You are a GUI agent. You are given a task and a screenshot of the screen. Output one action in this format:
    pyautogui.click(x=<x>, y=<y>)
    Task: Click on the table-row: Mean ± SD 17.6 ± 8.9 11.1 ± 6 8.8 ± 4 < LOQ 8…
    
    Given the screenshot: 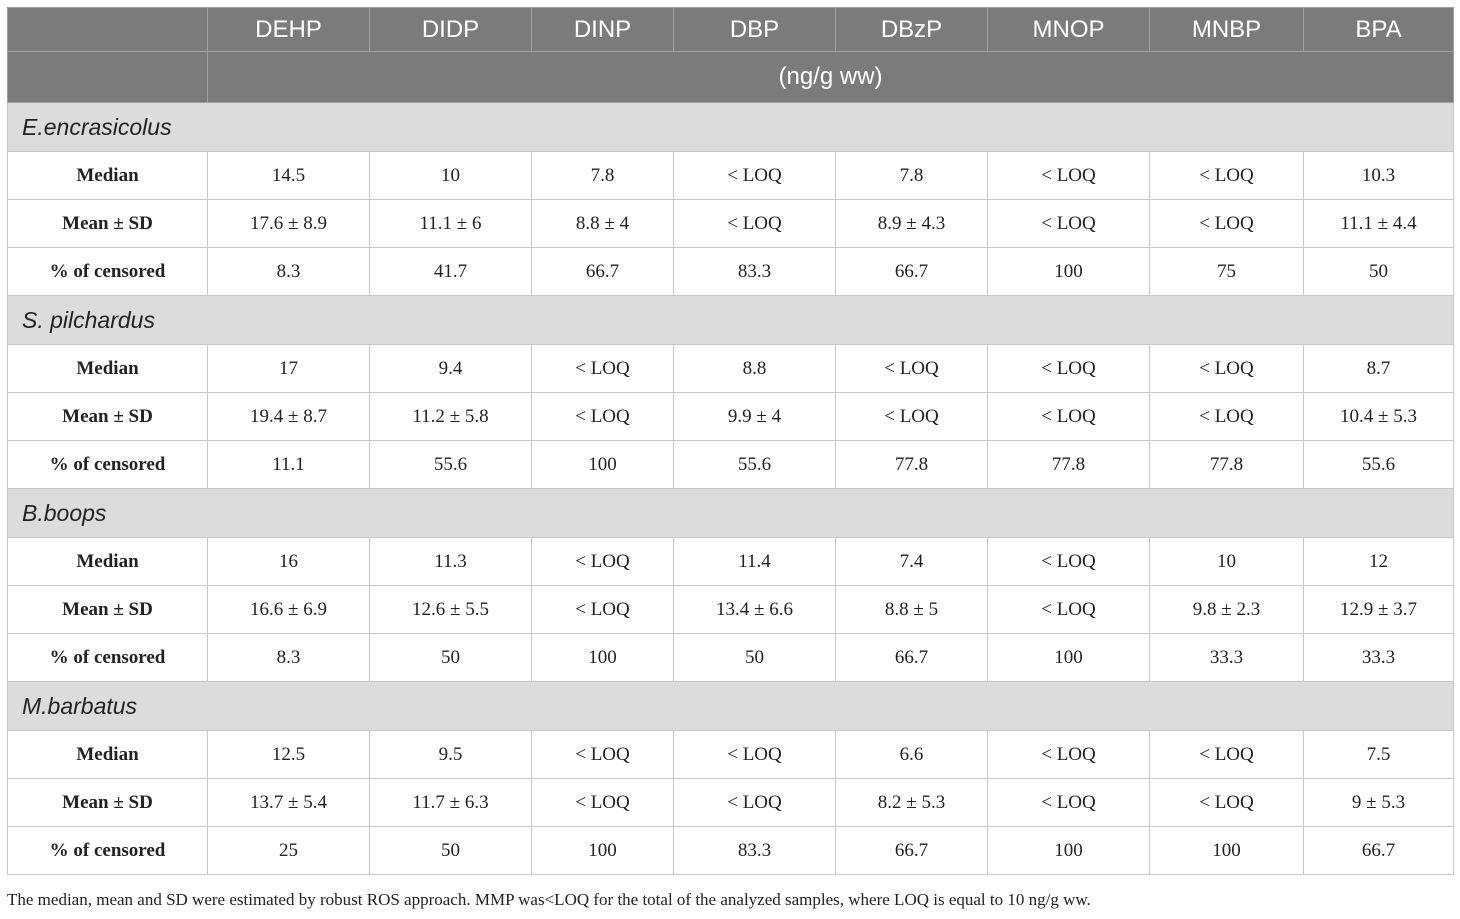 What is the action you would take?
    pyautogui.click(x=730, y=223)
    